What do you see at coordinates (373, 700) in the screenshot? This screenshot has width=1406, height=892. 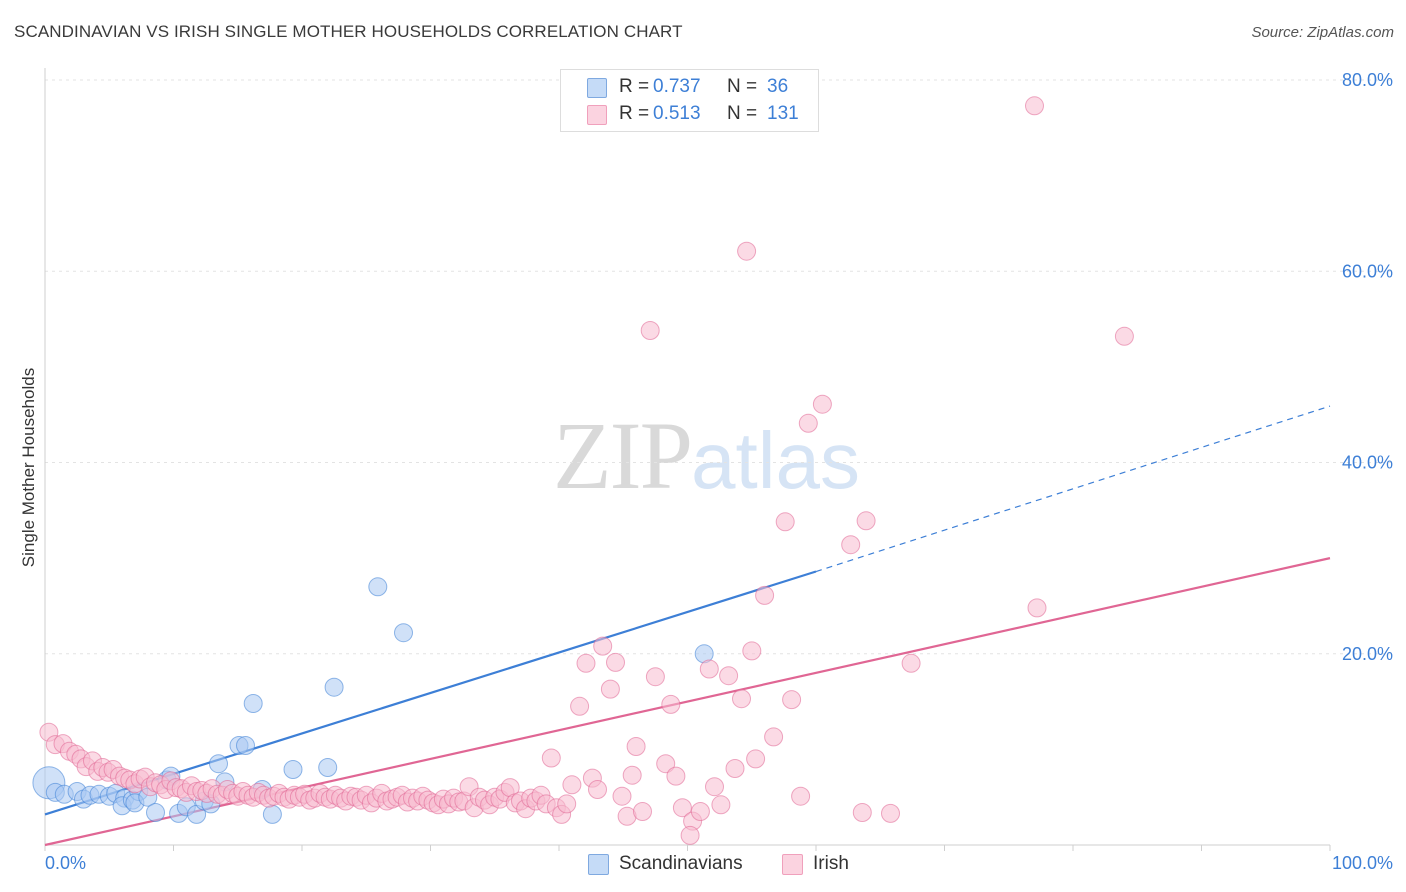 I see `series-scandinavians` at bounding box center [373, 700].